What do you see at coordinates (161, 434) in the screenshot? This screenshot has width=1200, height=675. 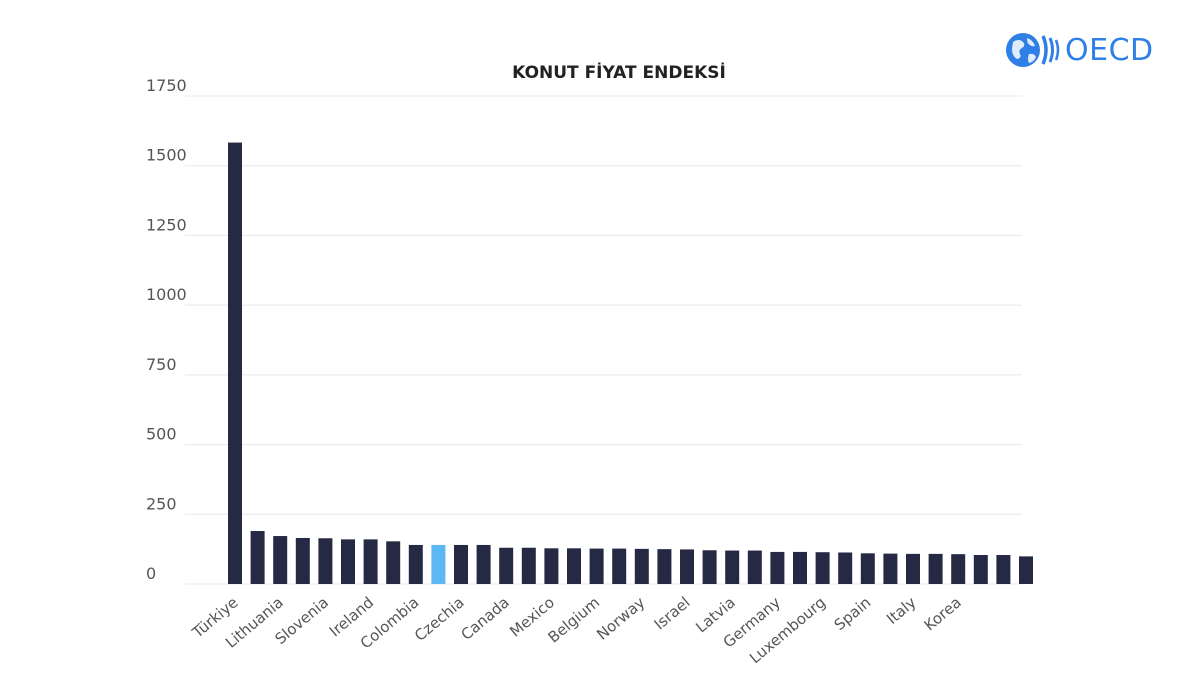 I see `y-tick-label: 500` at bounding box center [161, 434].